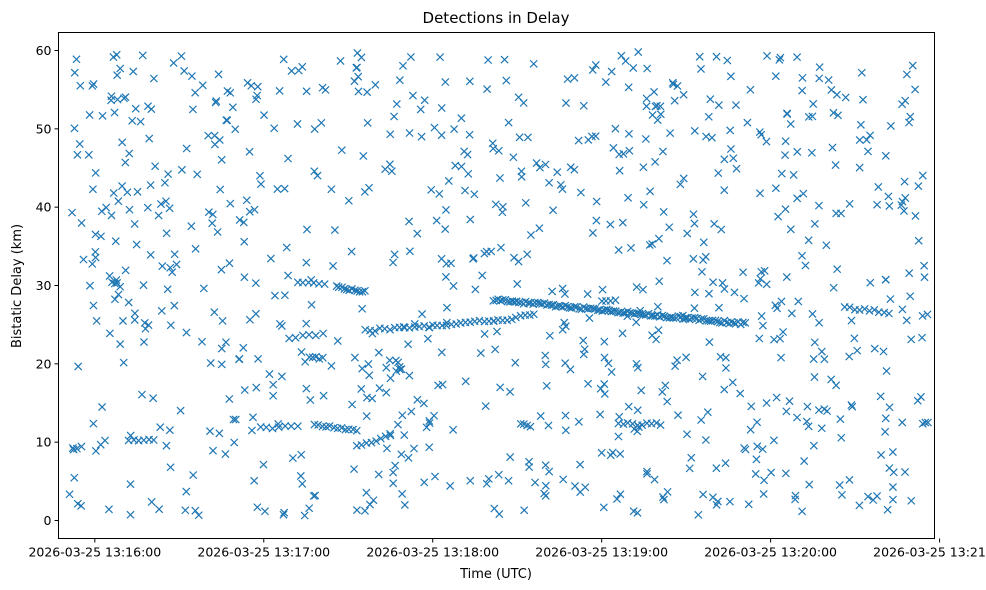  Describe the element at coordinates (495, 574) in the screenshot. I see `x-axis-label: Time (UTC)` at that location.